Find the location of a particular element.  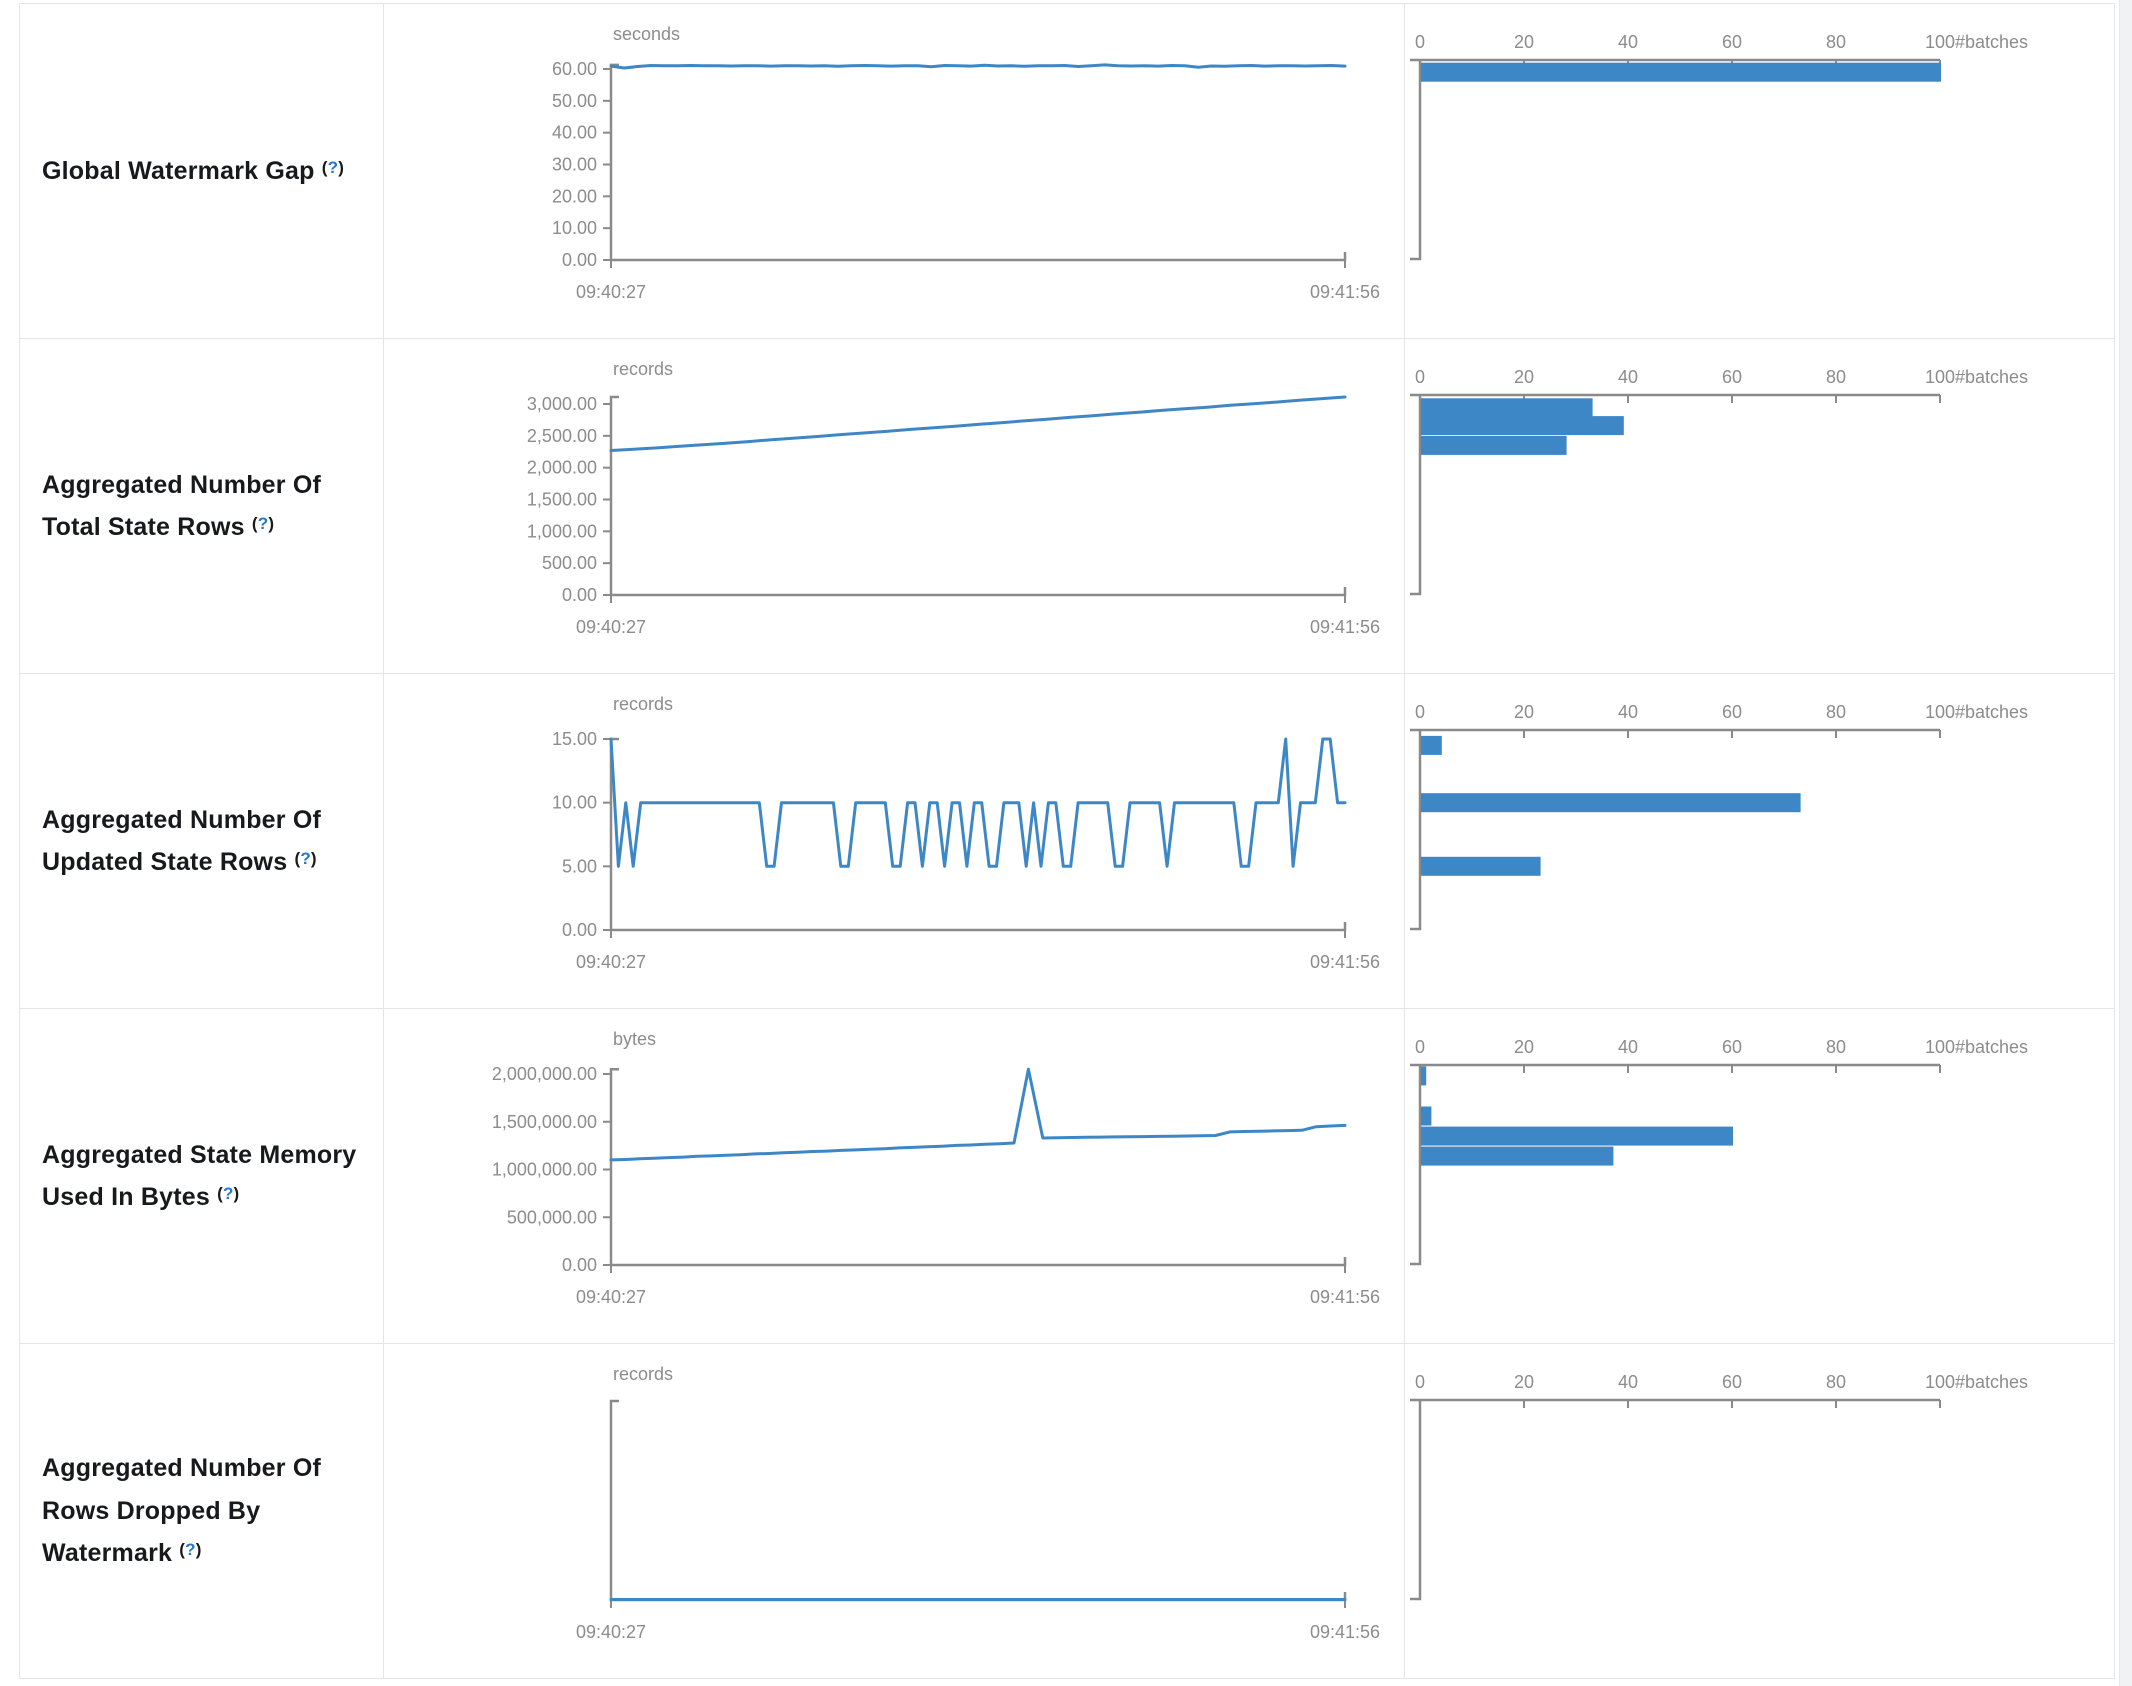

y-tick-label: 5.00 is located at coordinates (579, 866).